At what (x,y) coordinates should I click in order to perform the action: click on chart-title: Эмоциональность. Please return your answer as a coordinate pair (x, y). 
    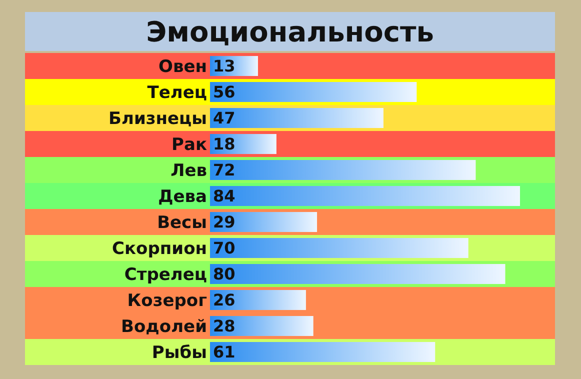
    Looking at the image, I should click on (290, 31).